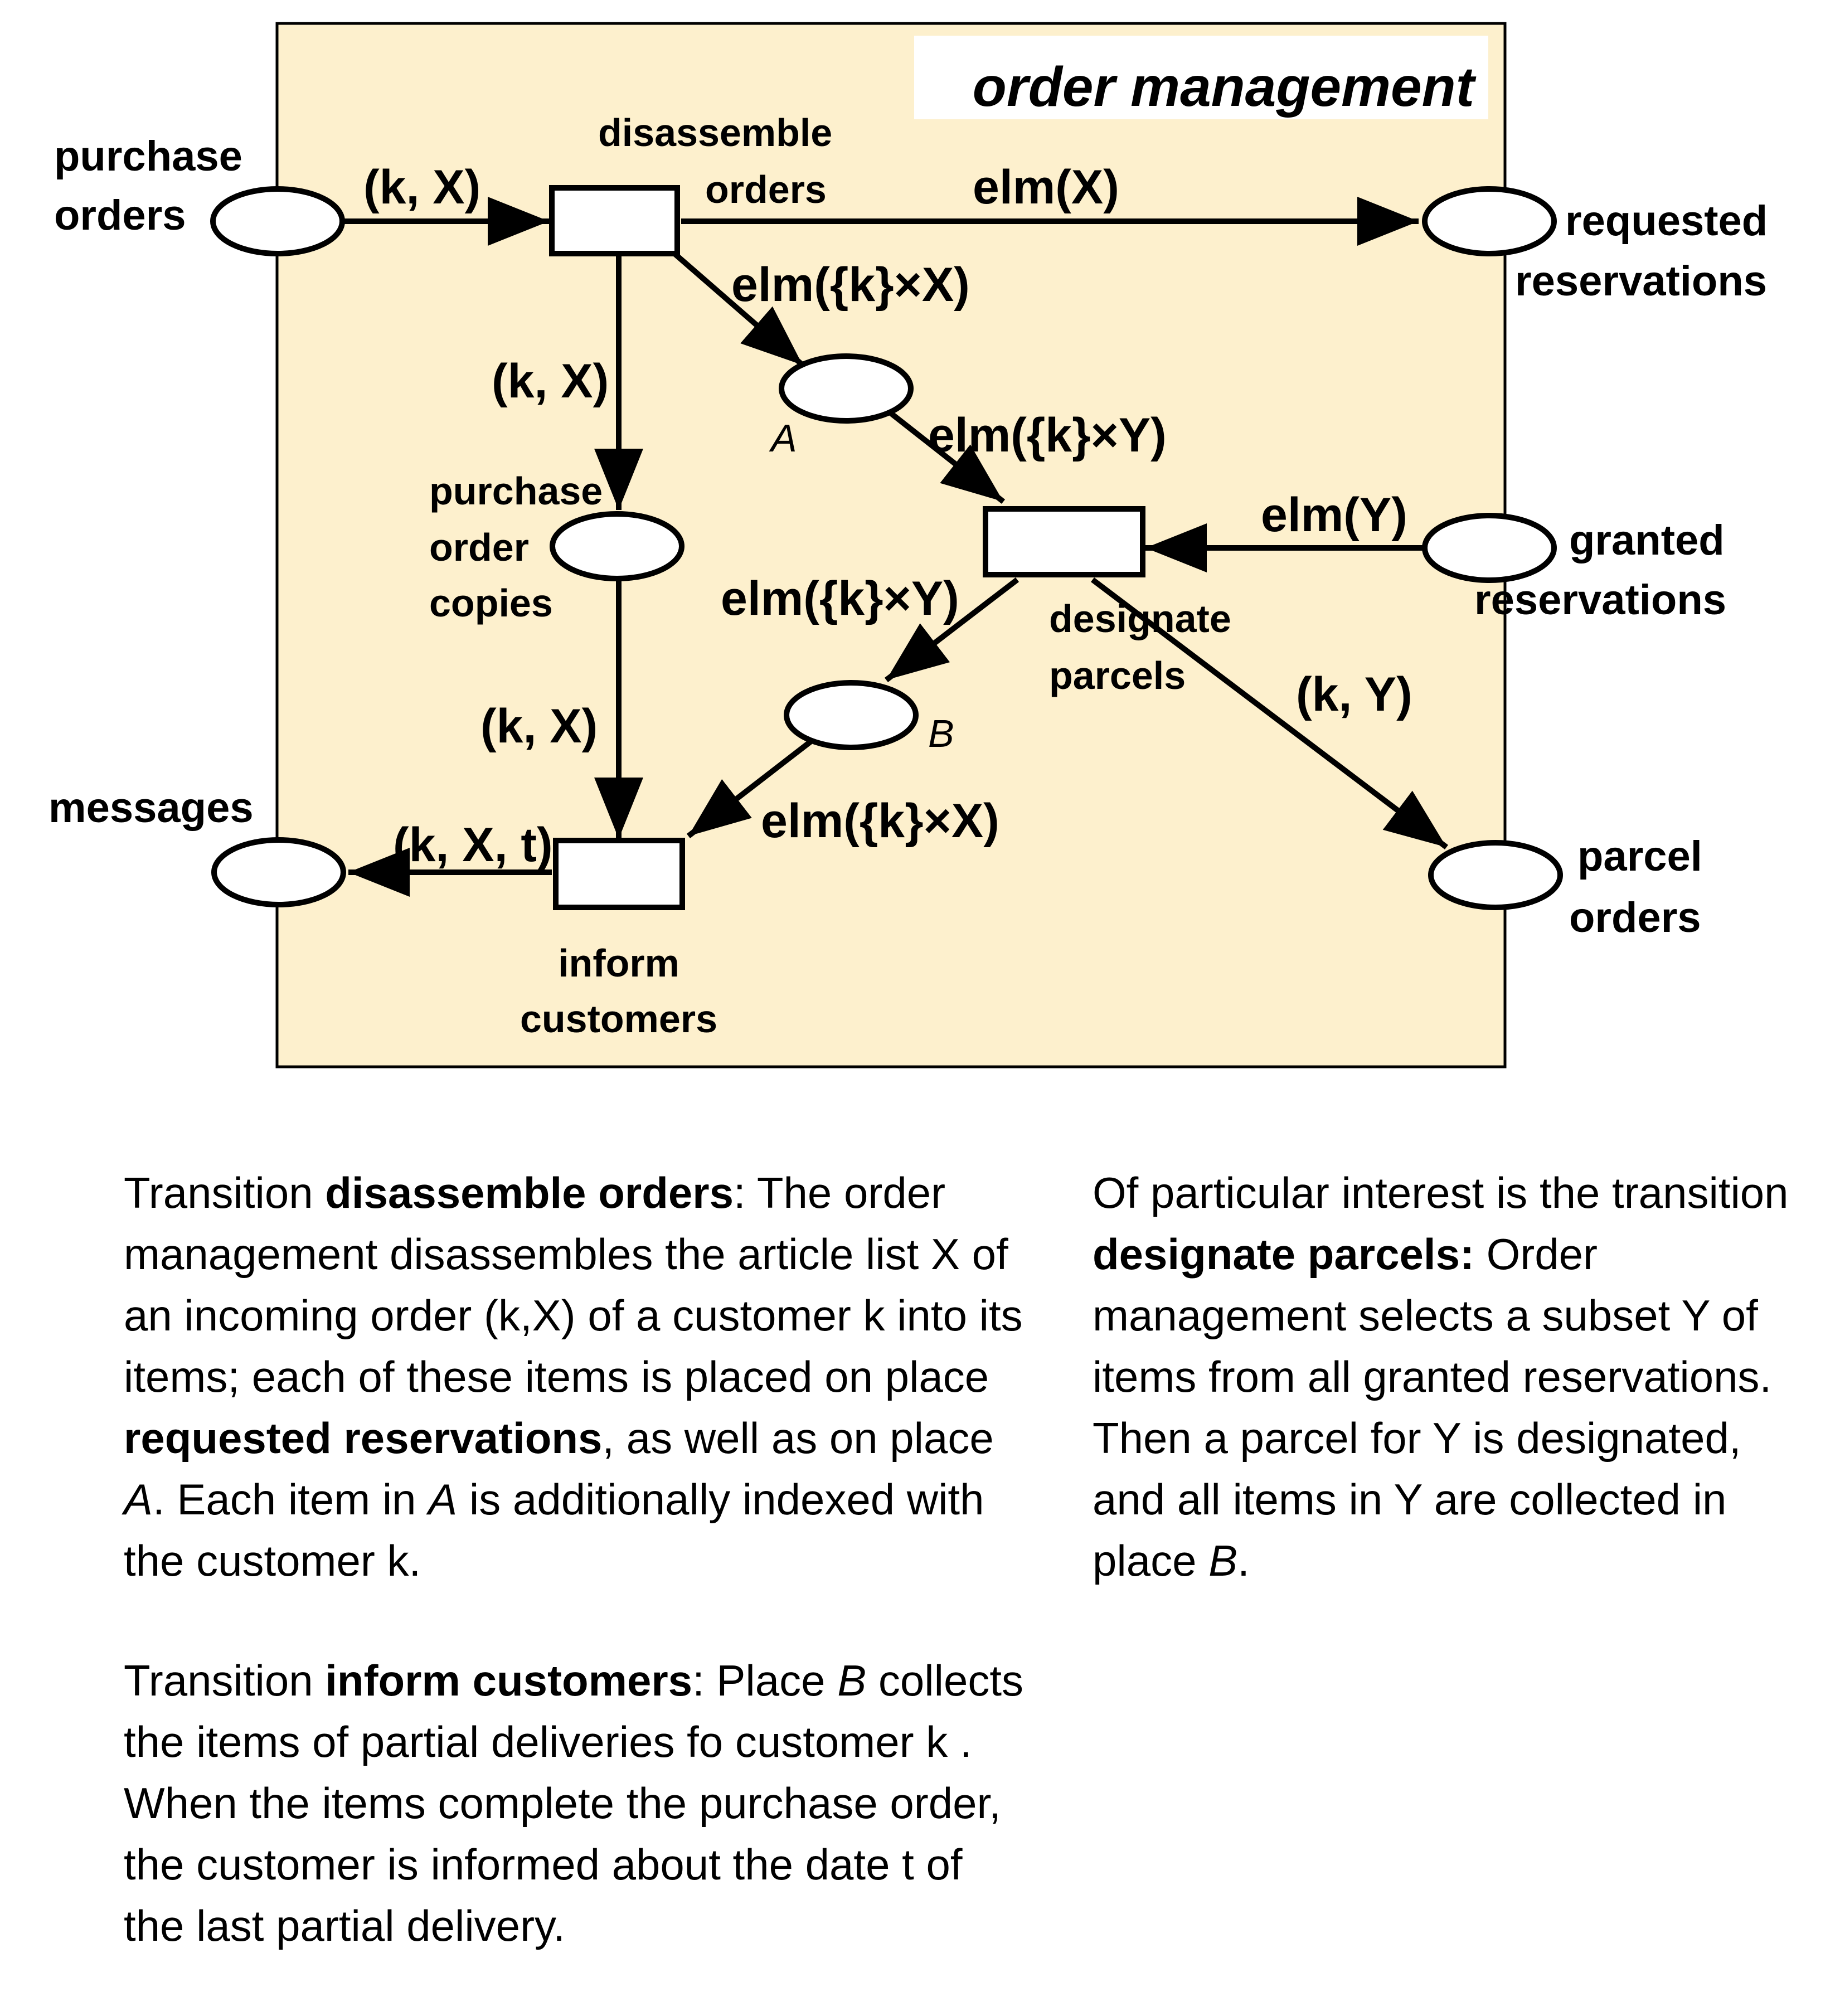 This screenshot has height=2016, width=1840. I want to click on p1-text: . Each item in, so click(291, 1499).